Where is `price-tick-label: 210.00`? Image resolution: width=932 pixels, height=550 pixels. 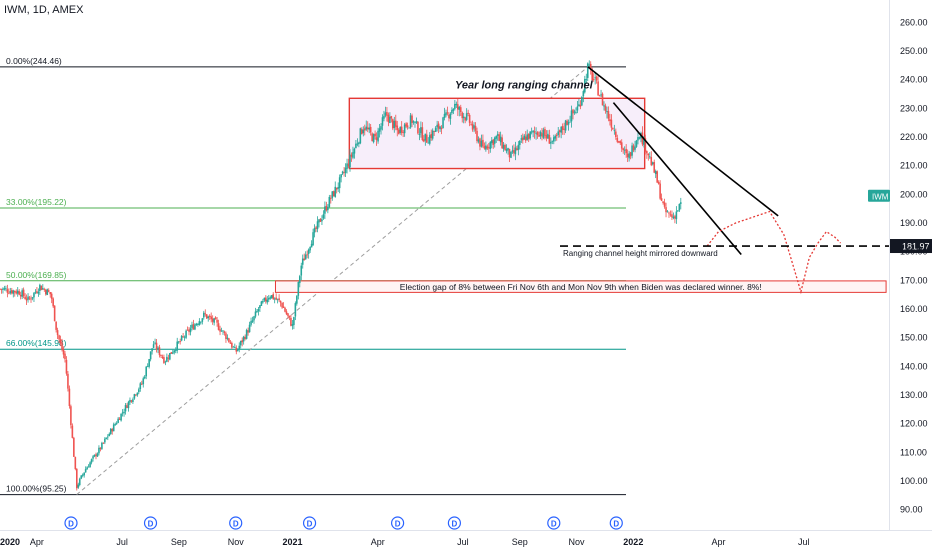
price-tick-label: 210.00 is located at coordinates (914, 166).